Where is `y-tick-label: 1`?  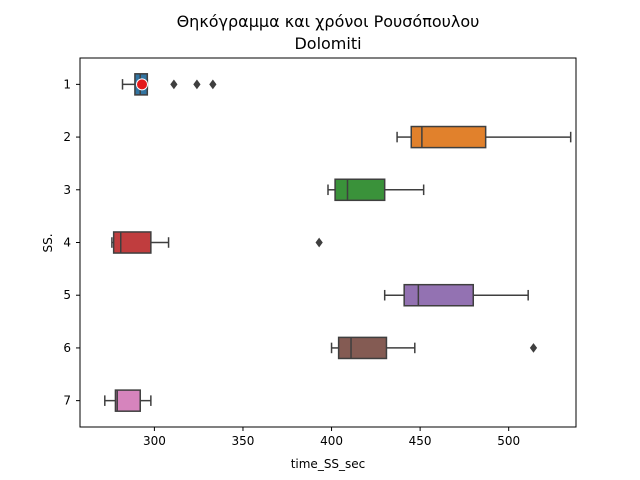 y-tick-label: 1 is located at coordinates (67, 84).